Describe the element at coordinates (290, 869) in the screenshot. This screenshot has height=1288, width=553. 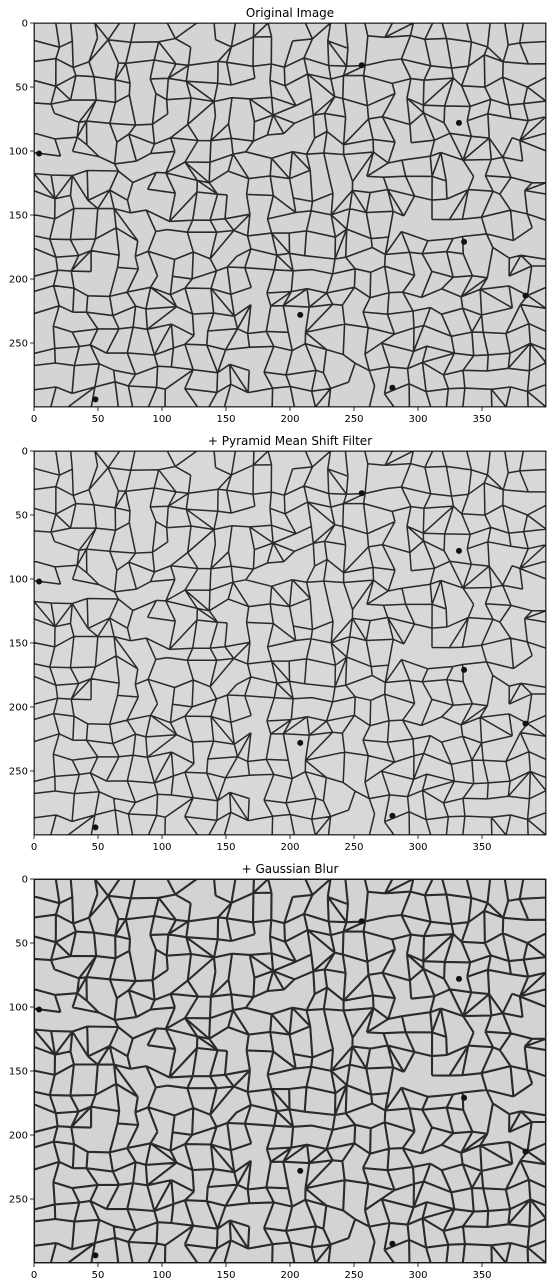
I see `panel-title: + Gaussian Blur` at that location.